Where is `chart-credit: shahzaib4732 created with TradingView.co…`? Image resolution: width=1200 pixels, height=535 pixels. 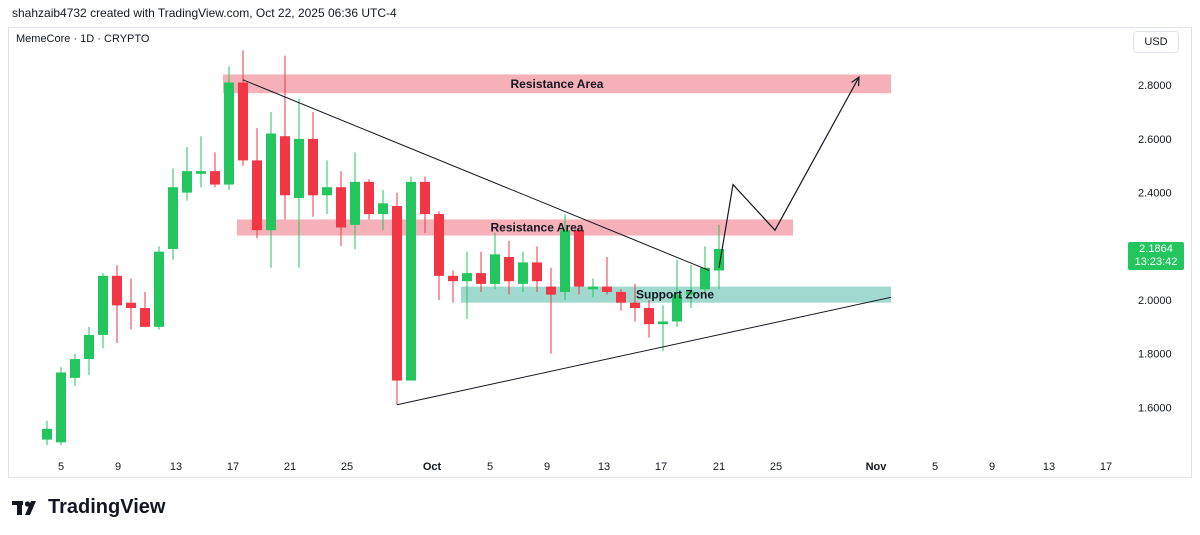 chart-credit: shahzaib4732 created with TradingView.co… is located at coordinates (204, 13).